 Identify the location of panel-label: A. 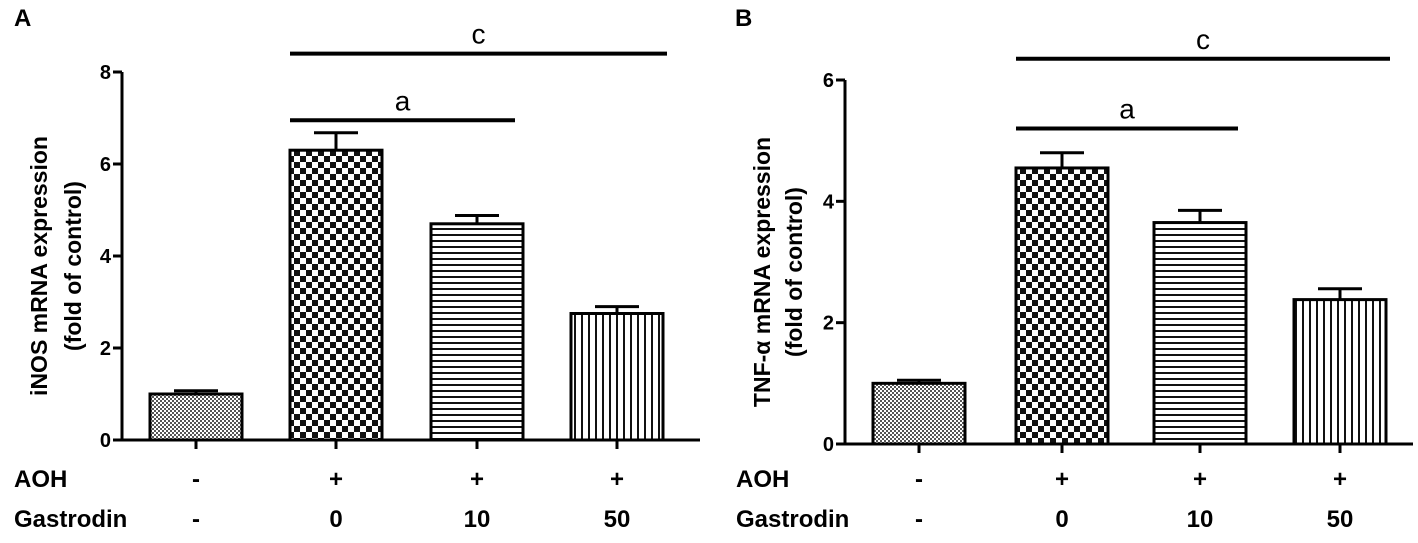
(22, 18).